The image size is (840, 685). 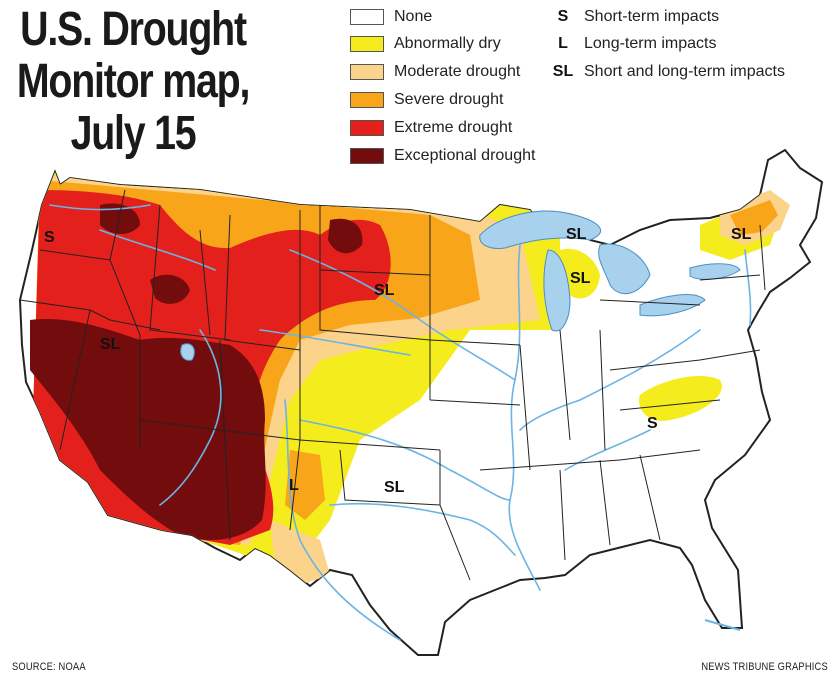 I want to click on impact-item-long: L Long-term impacts, so click(x=632, y=44).